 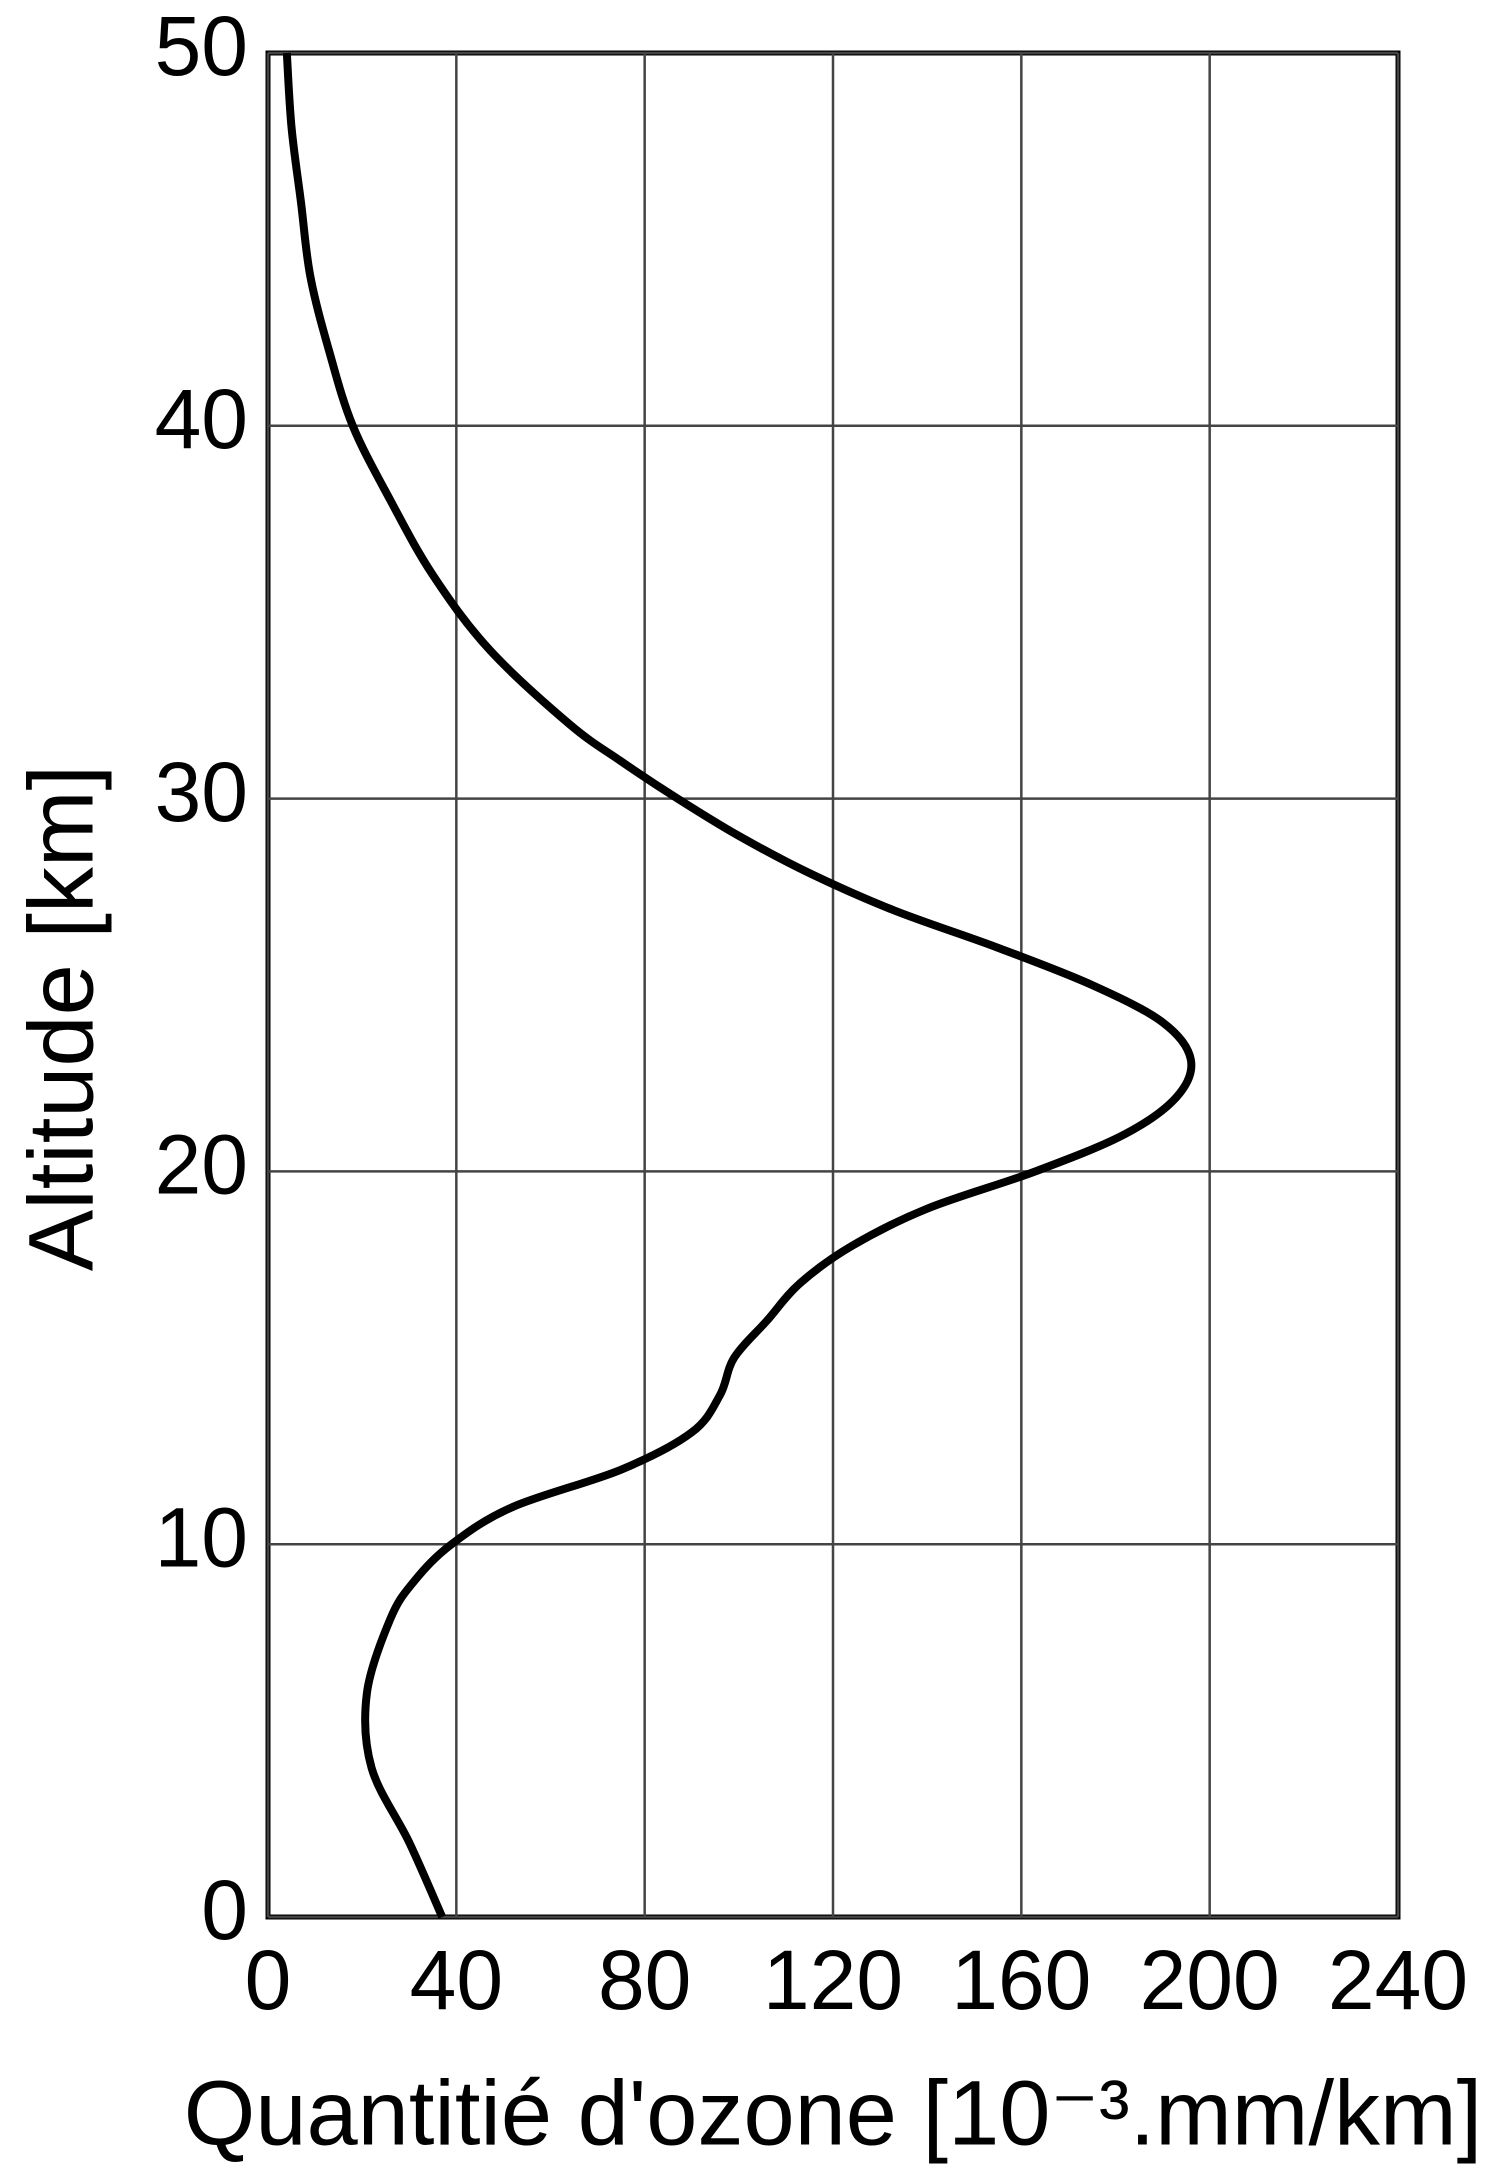 What do you see at coordinates (201, 1165) in the screenshot?
I see `y-tick-label: 20` at bounding box center [201, 1165].